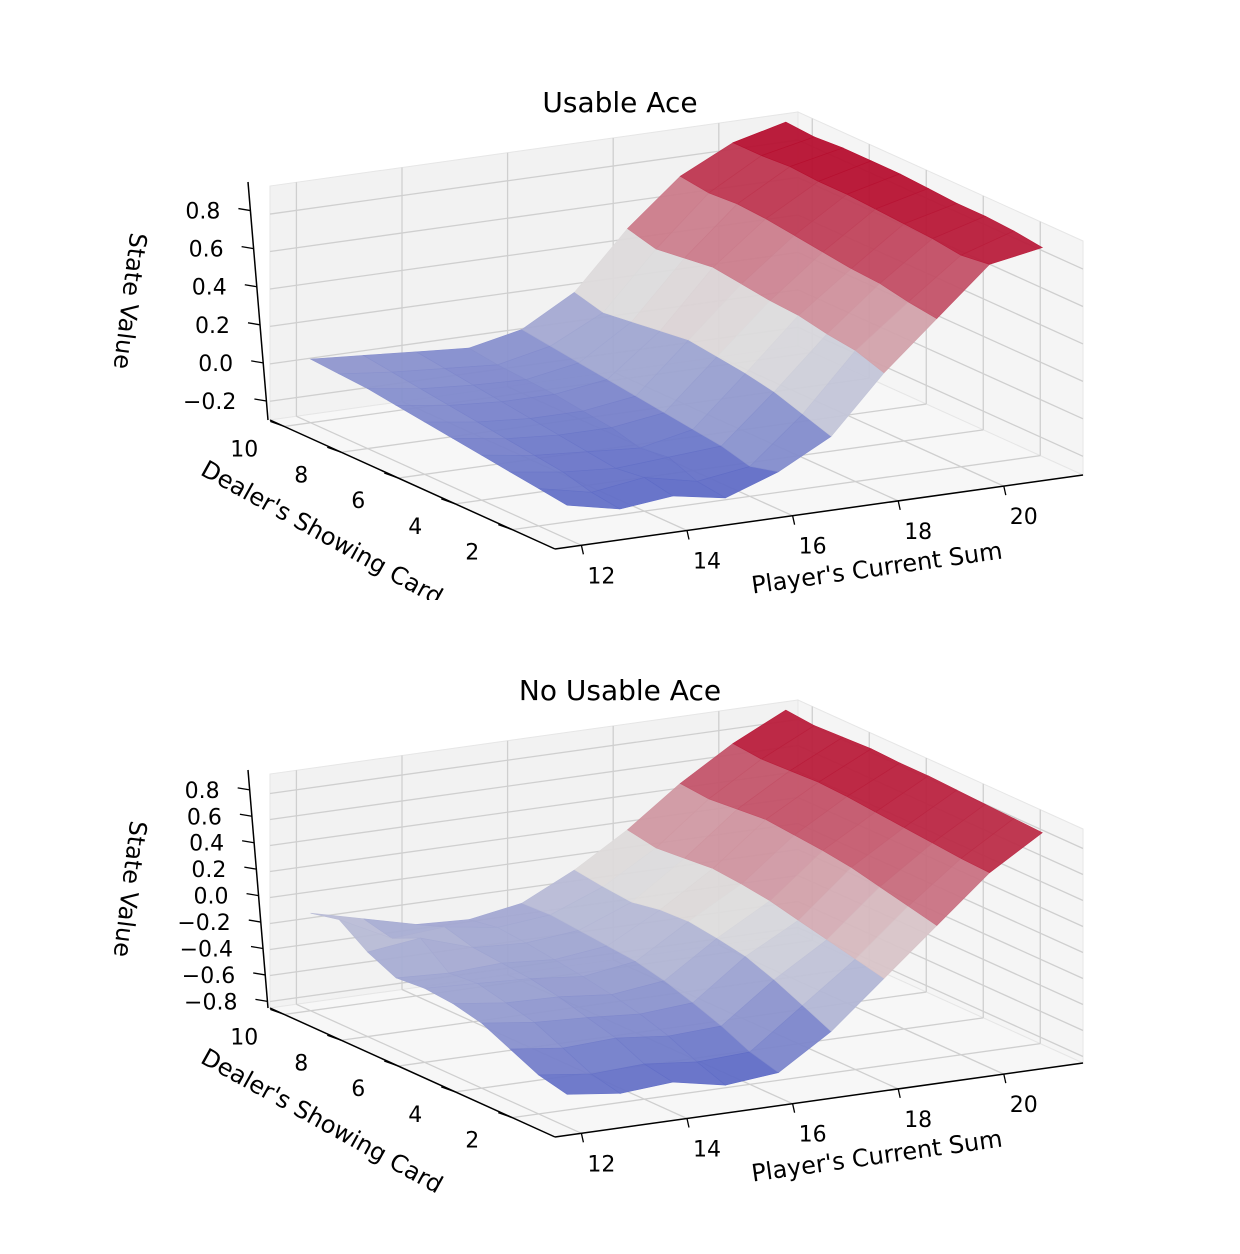 The width and height of the screenshot is (1240, 1254). What do you see at coordinates (206, 950) in the screenshot?
I see `z-tick-label: −0.4` at bounding box center [206, 950].